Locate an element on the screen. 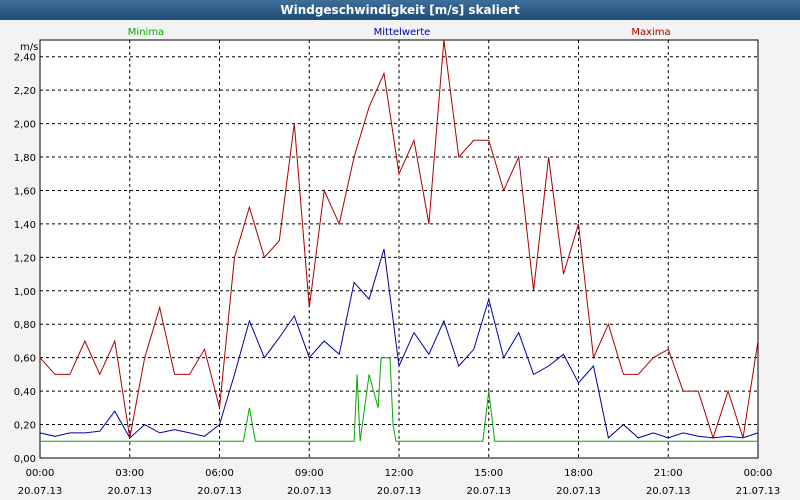 The image size is (800, 500). legend-maxima: Maxima is located at coordinates (650, 32).